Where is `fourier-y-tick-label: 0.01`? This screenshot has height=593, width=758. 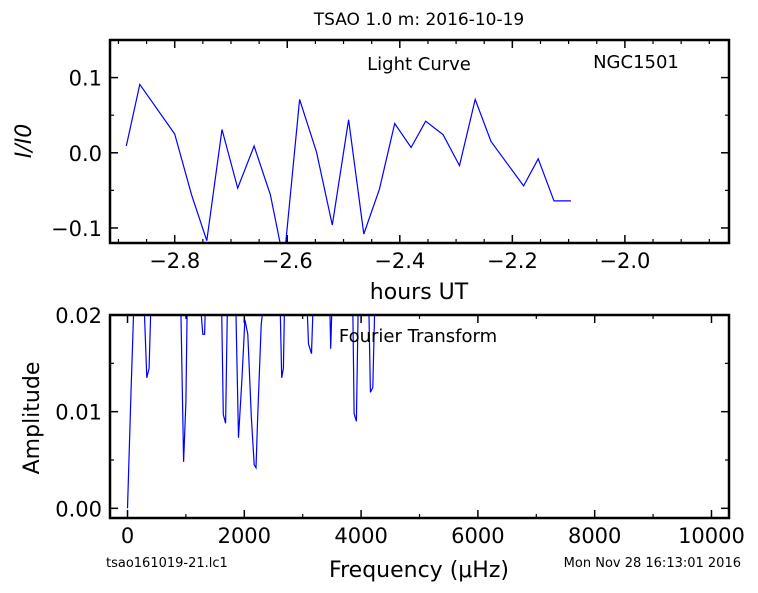
fourier-y-tick-label: 0.01 is located at coordinates (78, 413).